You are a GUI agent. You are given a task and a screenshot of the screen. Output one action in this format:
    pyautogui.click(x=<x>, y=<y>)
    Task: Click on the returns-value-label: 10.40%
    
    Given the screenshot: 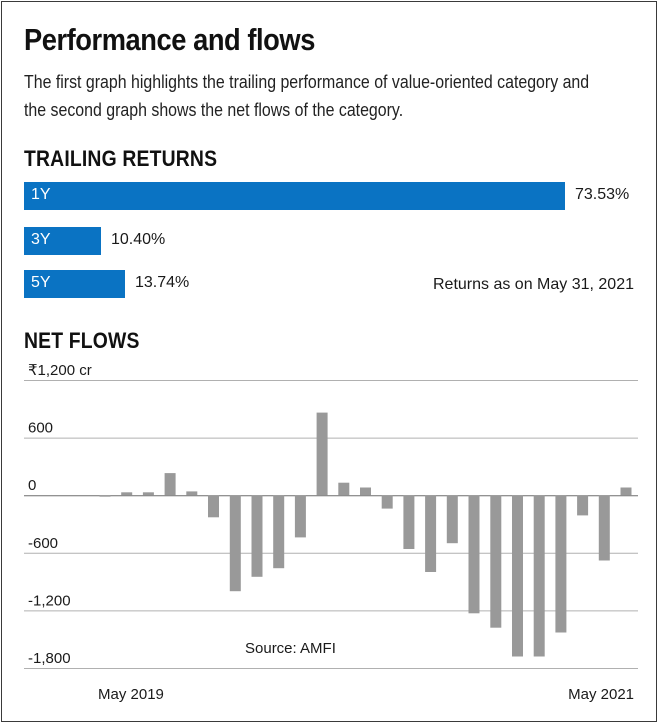 What is the action you would take?
    pyautogui.click(x=138, y=239)
    